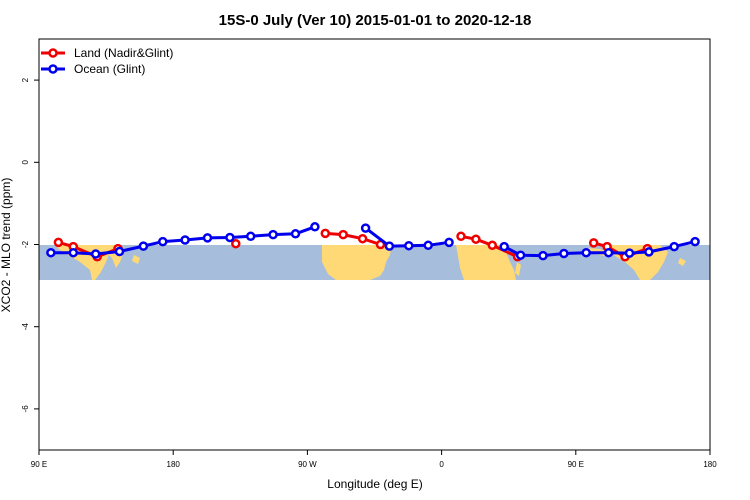  Describe the element at coordinates (518, 269) in the screenshot. I see `land-madagascar` at that location.